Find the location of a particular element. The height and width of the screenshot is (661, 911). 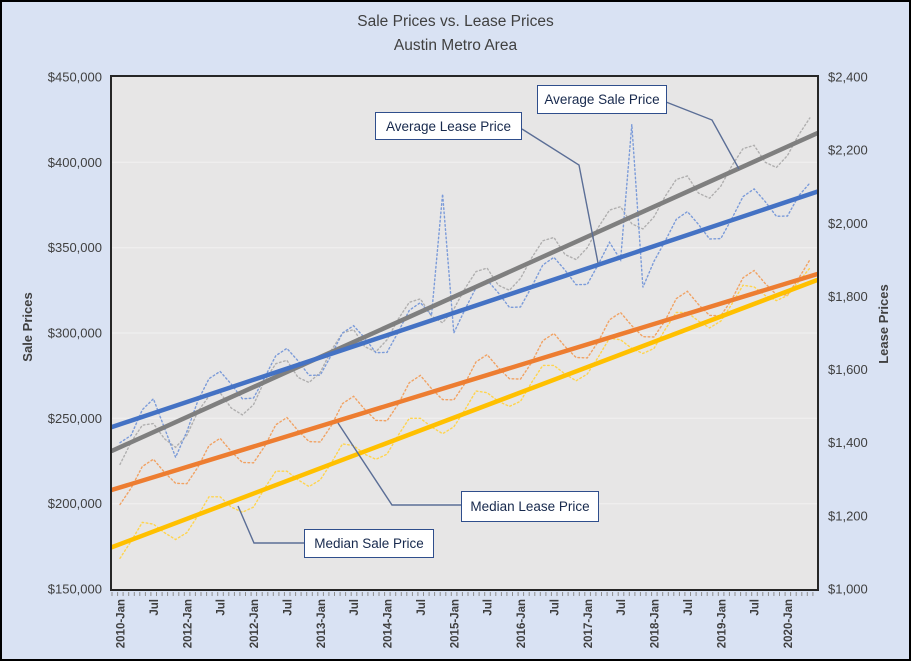

y-axis-tick-label-lease: $2,200 is located at coordinates (848, 150).